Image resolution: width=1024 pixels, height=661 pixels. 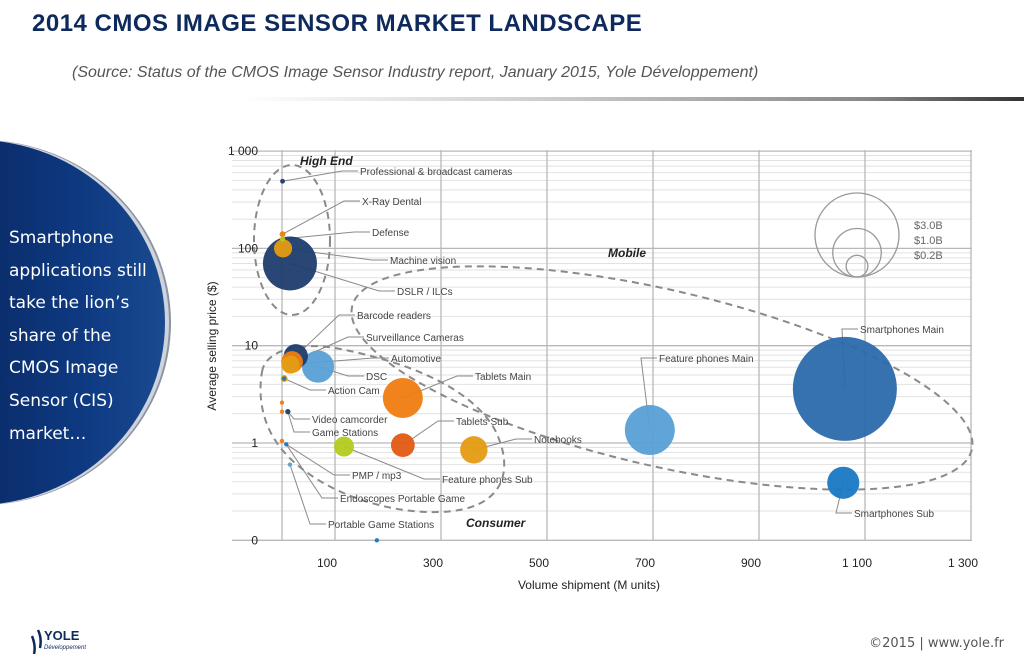 What do you see at coordinates (936, 643) in the screenshot?
I see `copyright: ©2015 | www.yole.fr` at bounding box center [936, 643].